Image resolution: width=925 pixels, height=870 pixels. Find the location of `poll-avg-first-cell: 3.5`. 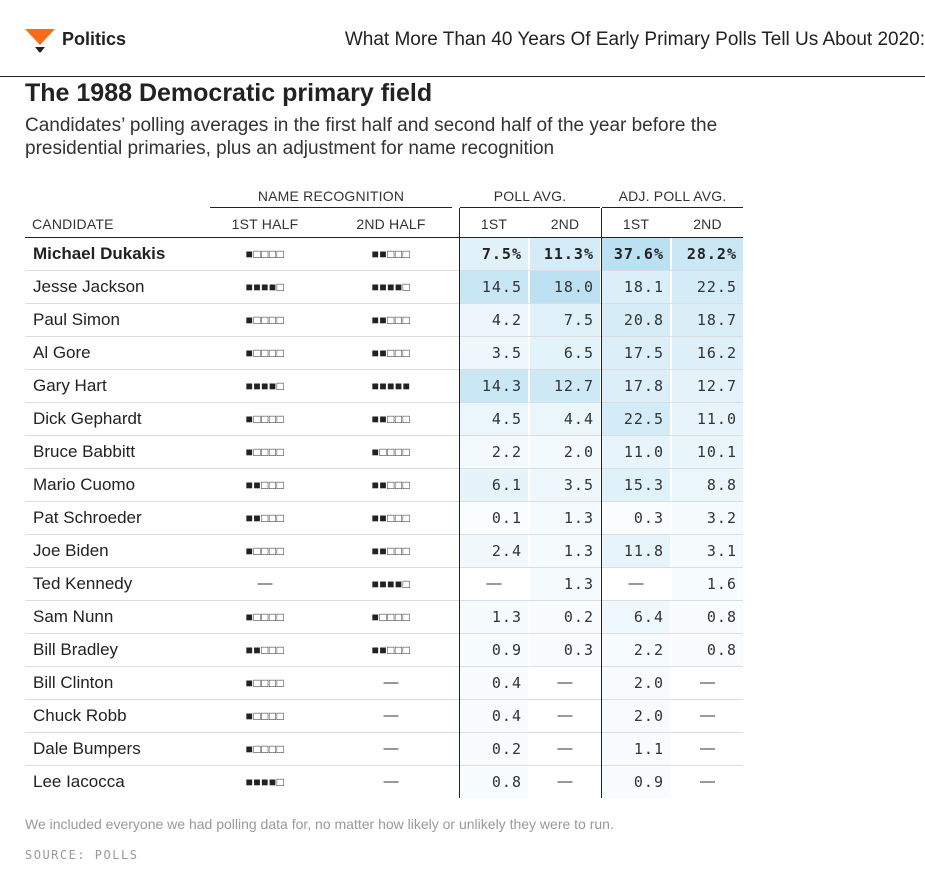

poll-avg-first-cell: 3.5 is located at coordinates (494, 353).